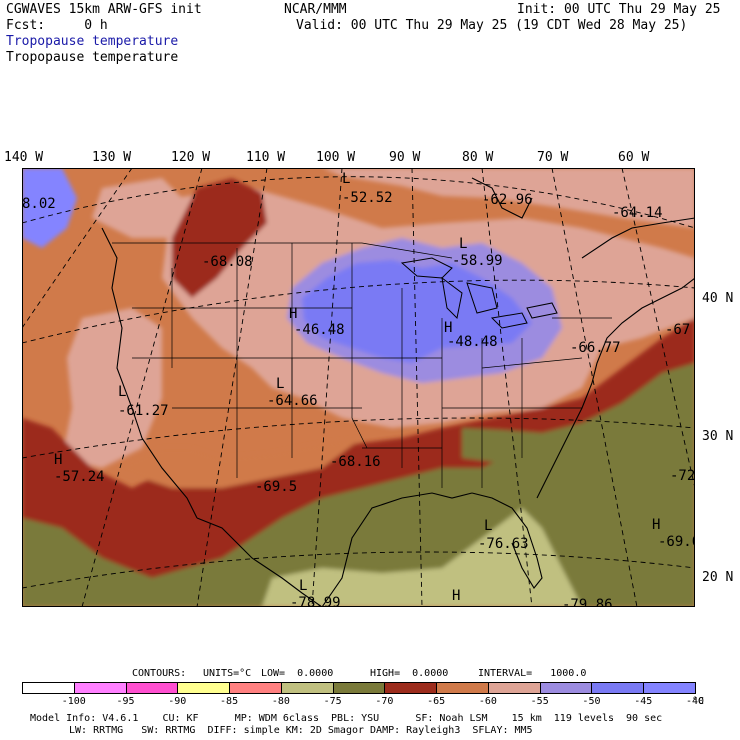 This screenshot has height=740, width=740. Describe the element at coordinates (367, 198) in the screenshot. I see `extremum-value: -52.52` at that location.